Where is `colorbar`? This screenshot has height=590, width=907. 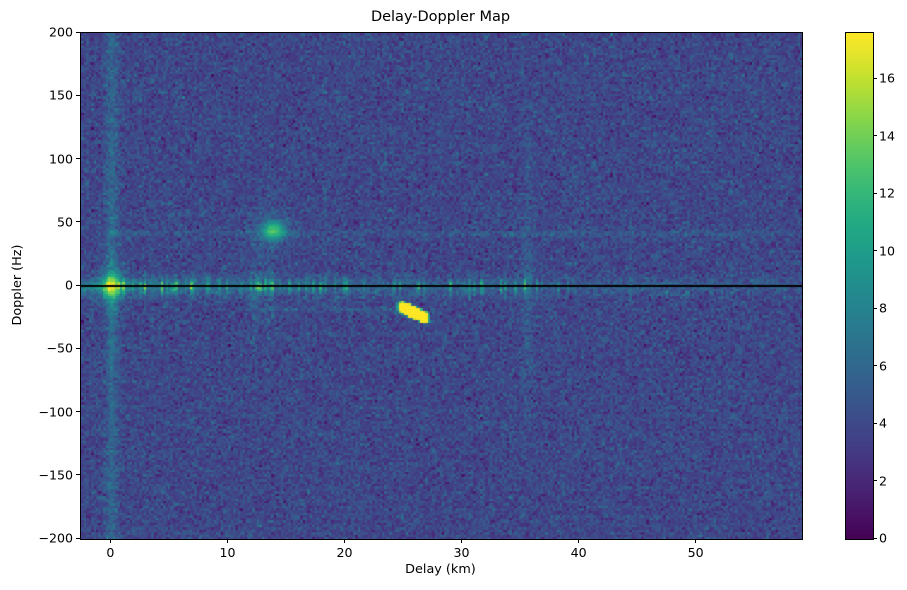
colorbar is located at coordinates (859, 286).